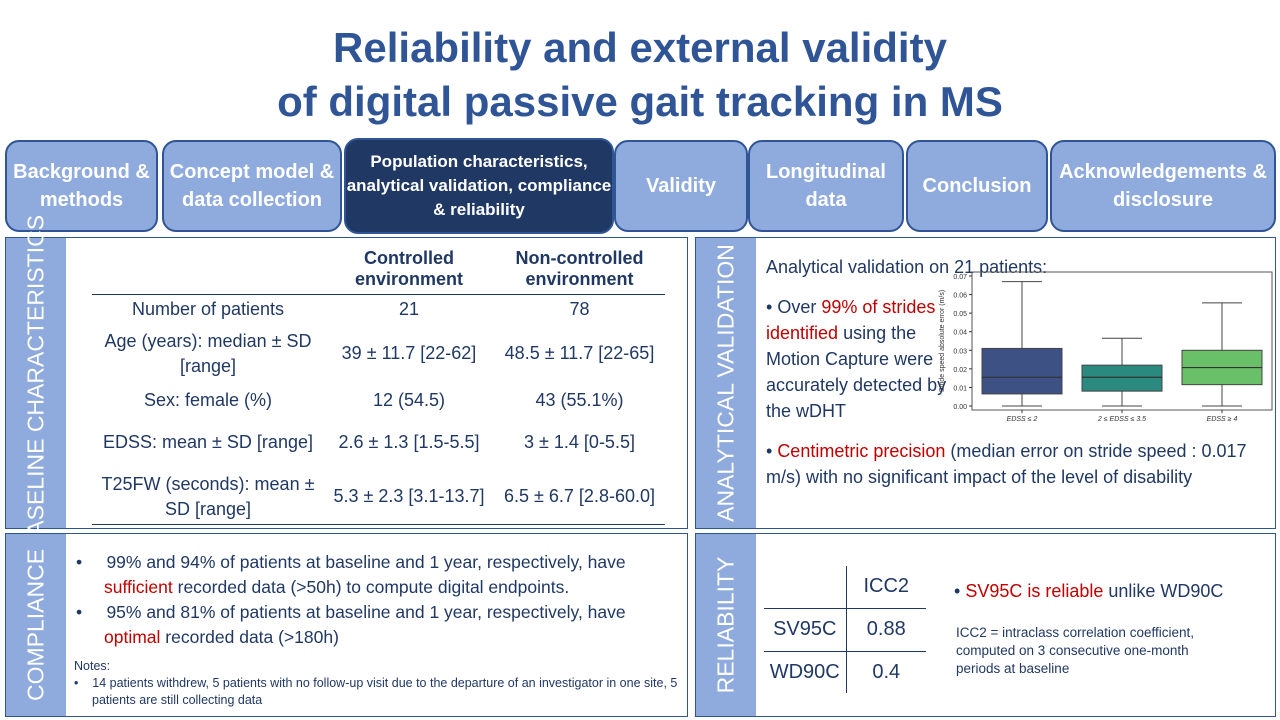 This screenshot has height=720, width=1280. Describe the element at coordinates (960, 388) in the screenshot. I see `y-tick-label: 0.01` at that location.